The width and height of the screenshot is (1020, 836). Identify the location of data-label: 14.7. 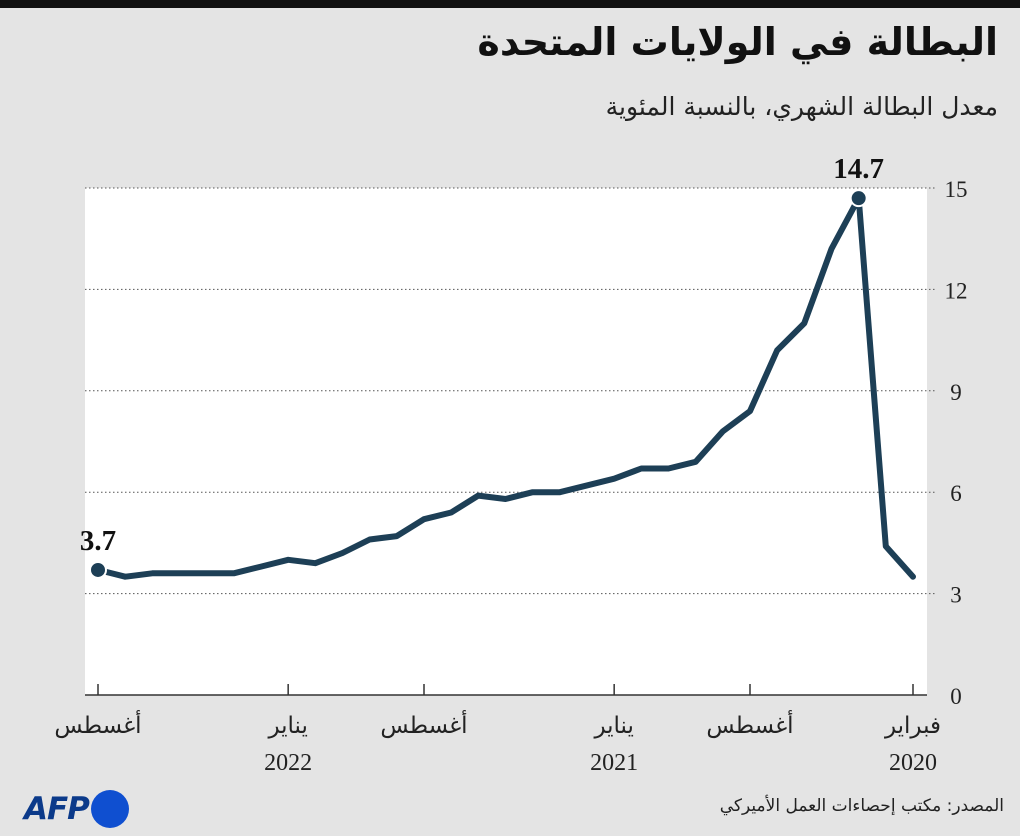
(858, 169).